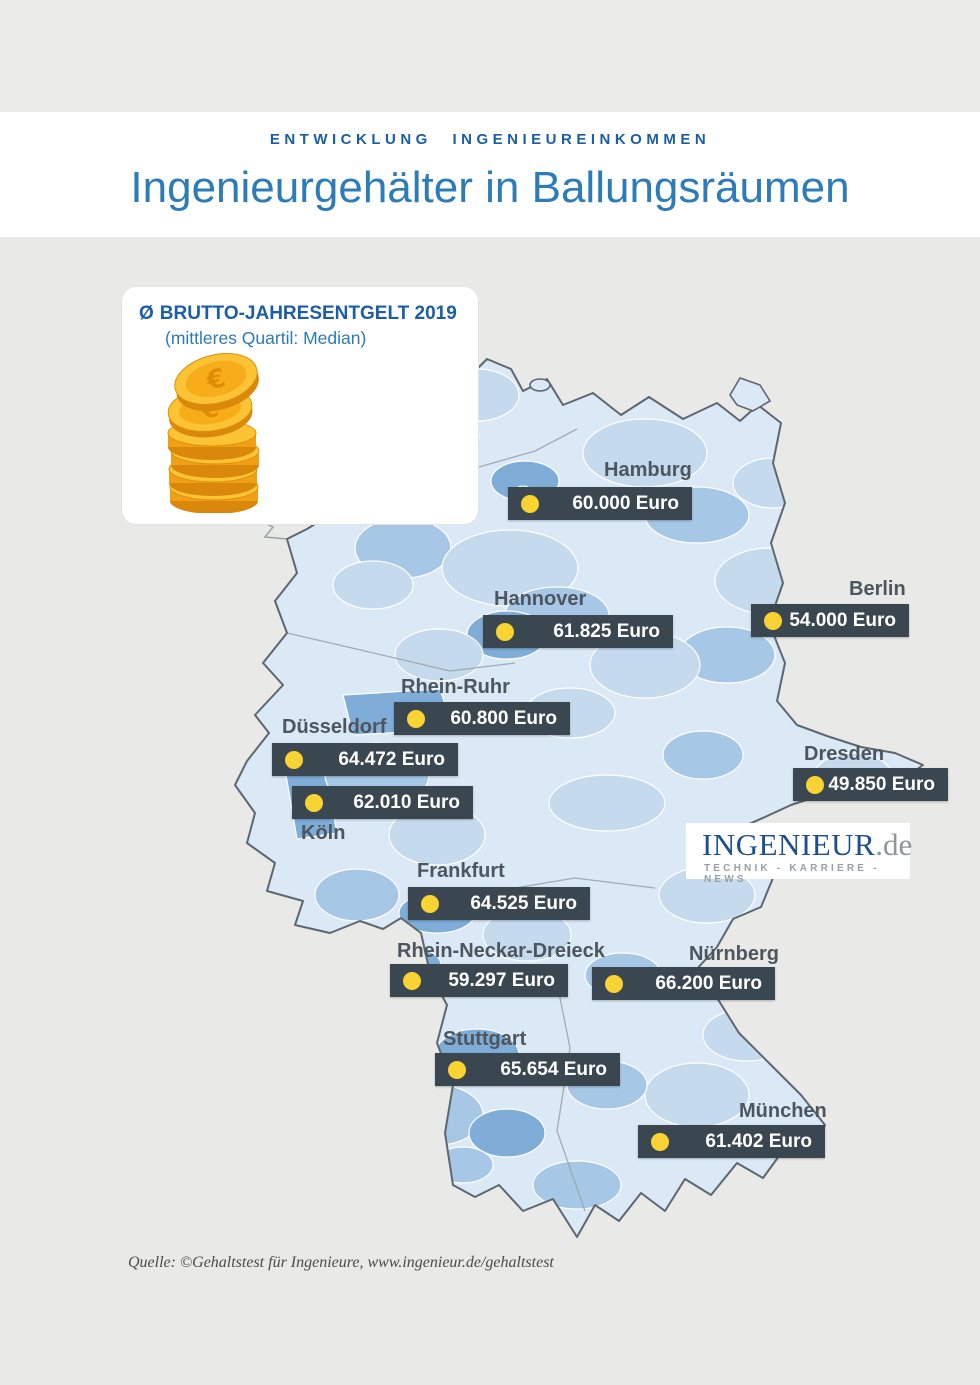 This screenshot has height=1385, width=980. I want to click on city-label-stuttgart: Stuttgart, so click(485, 1039).